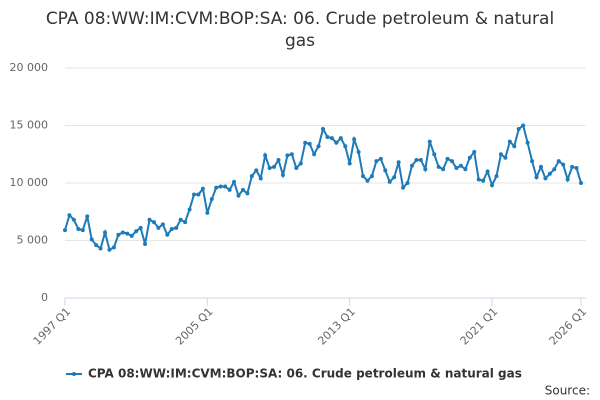 This screenshot has height=400, width=600. What do you see at coordinates (74, 374) in the screenshot?
I see `legend-marker` at bounding box center [74, 374].